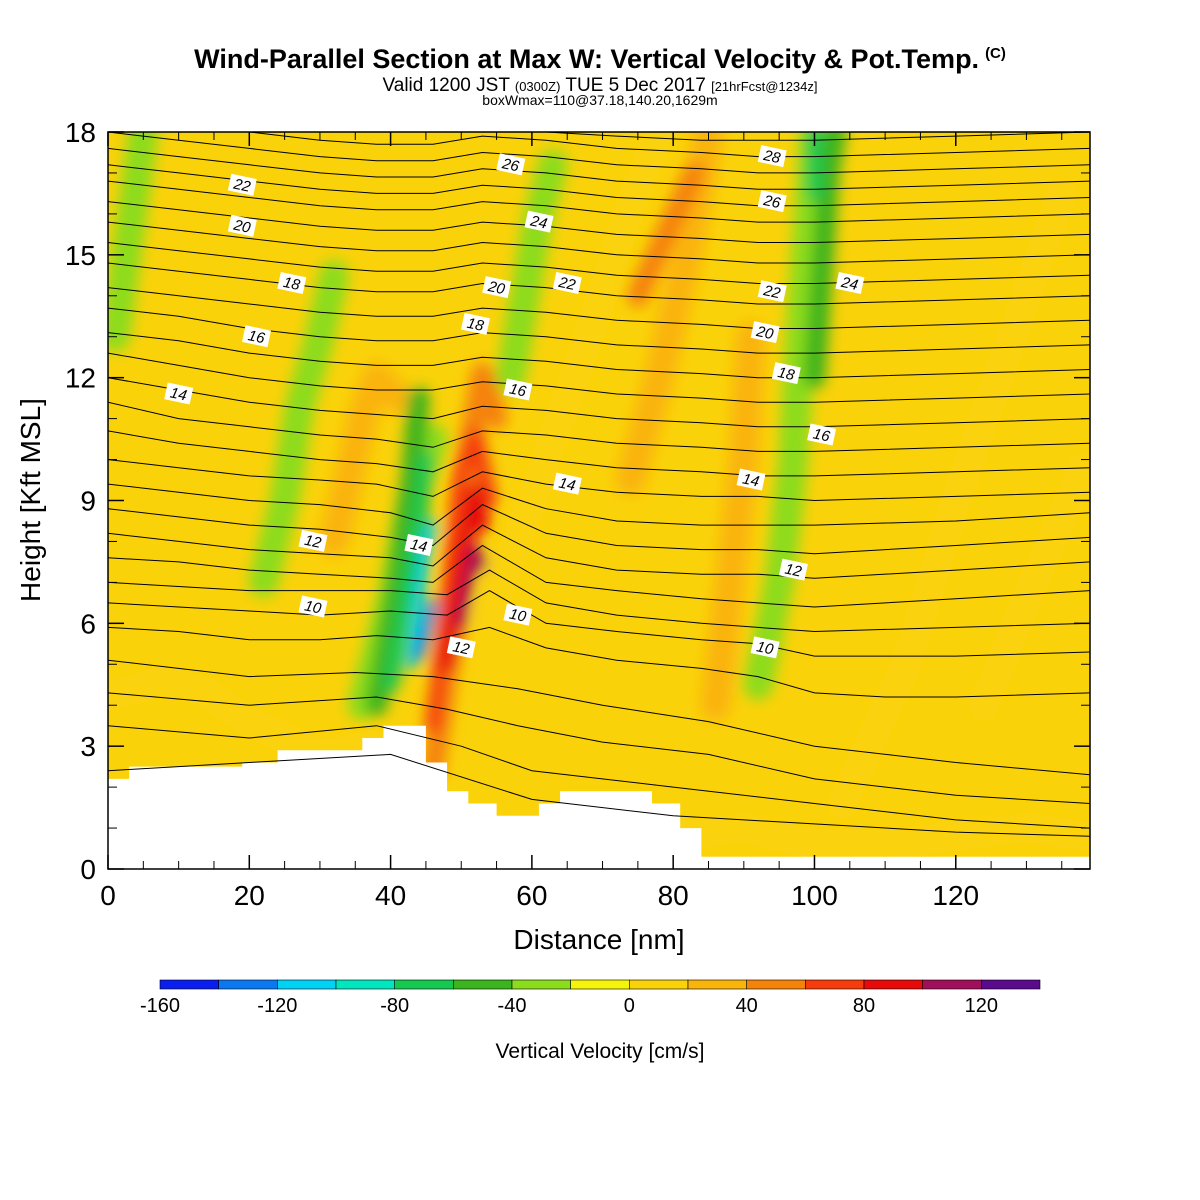  I want to click on y-tick-label: 3, so click(88, 746).